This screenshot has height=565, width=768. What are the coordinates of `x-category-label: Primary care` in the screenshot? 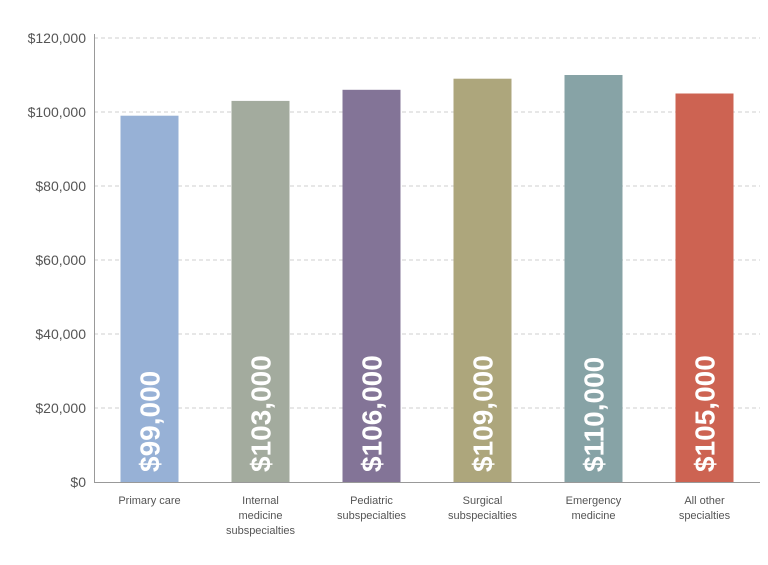 It's located at (149, 501).